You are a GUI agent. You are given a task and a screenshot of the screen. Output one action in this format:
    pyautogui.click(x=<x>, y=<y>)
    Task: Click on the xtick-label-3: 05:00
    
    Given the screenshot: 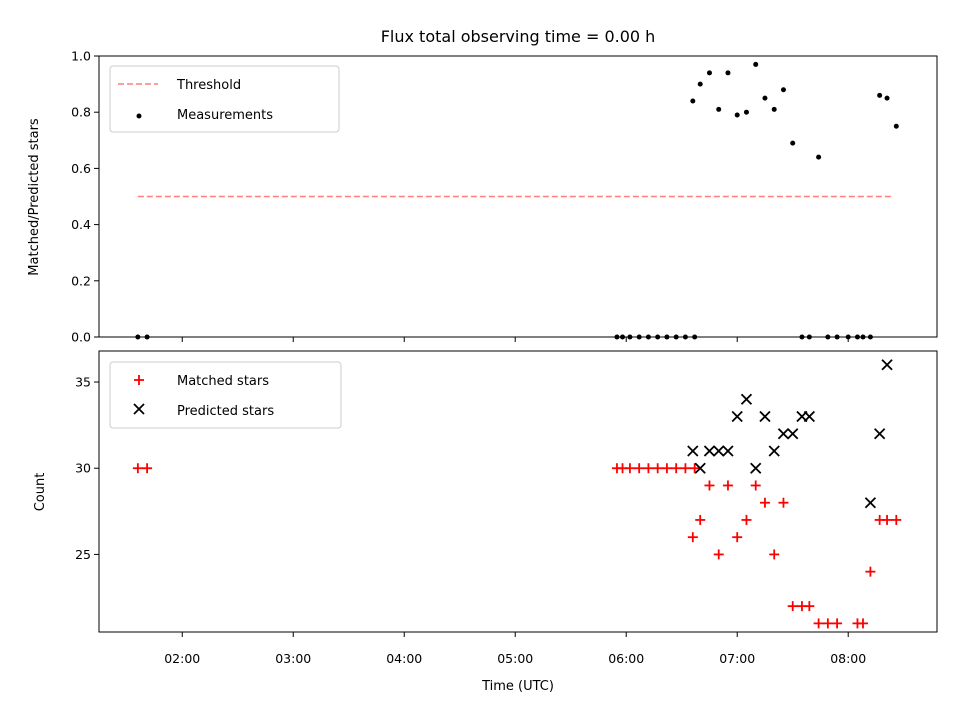 What is the action you would take?
    pyautogui.click(x=515, y=658)
    